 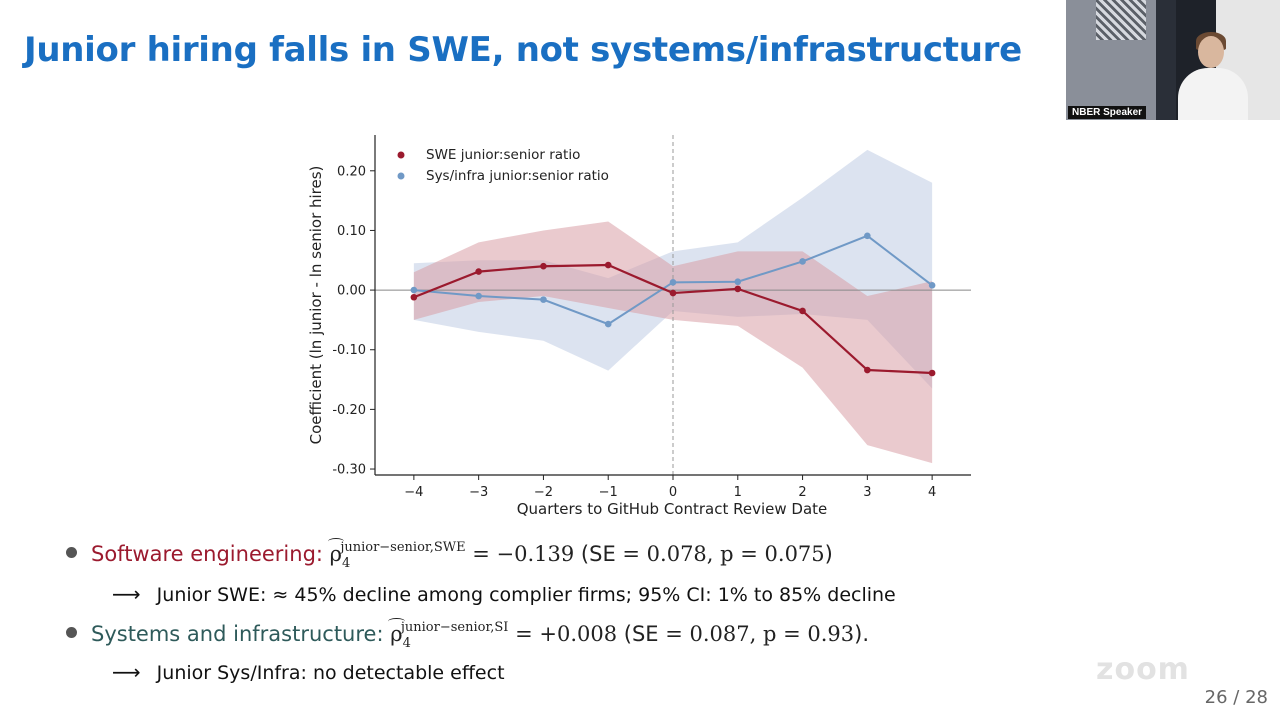 I want to click on legend-marker-sys, so click(x=401, y=176).